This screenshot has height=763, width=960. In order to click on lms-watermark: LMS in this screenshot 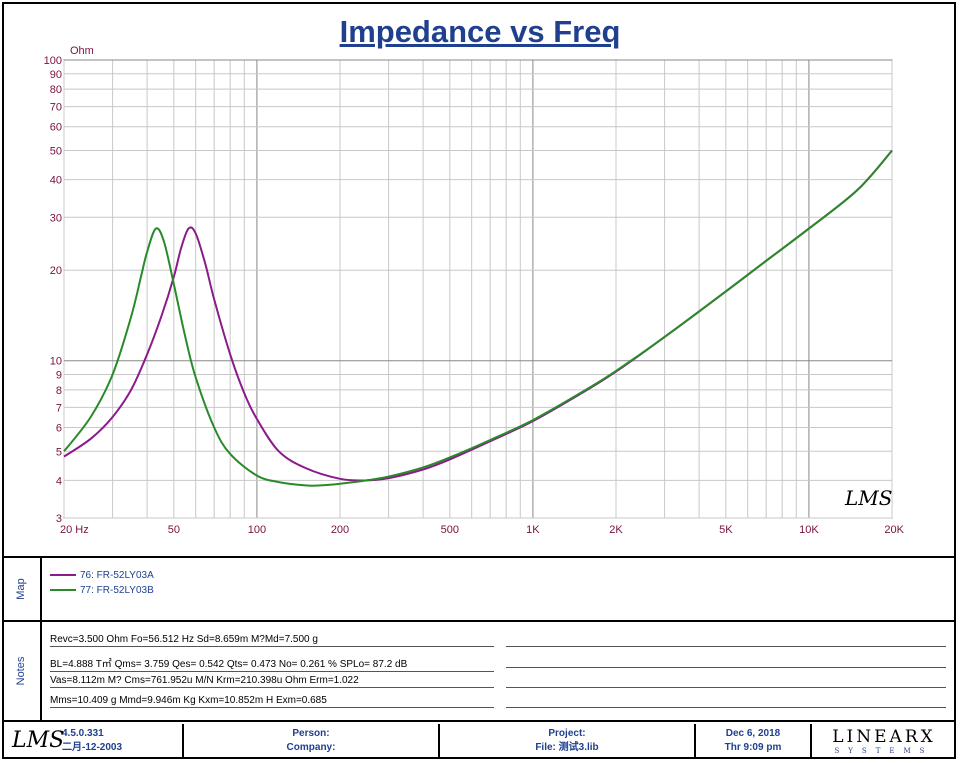, I will do `click(868, 498)`.